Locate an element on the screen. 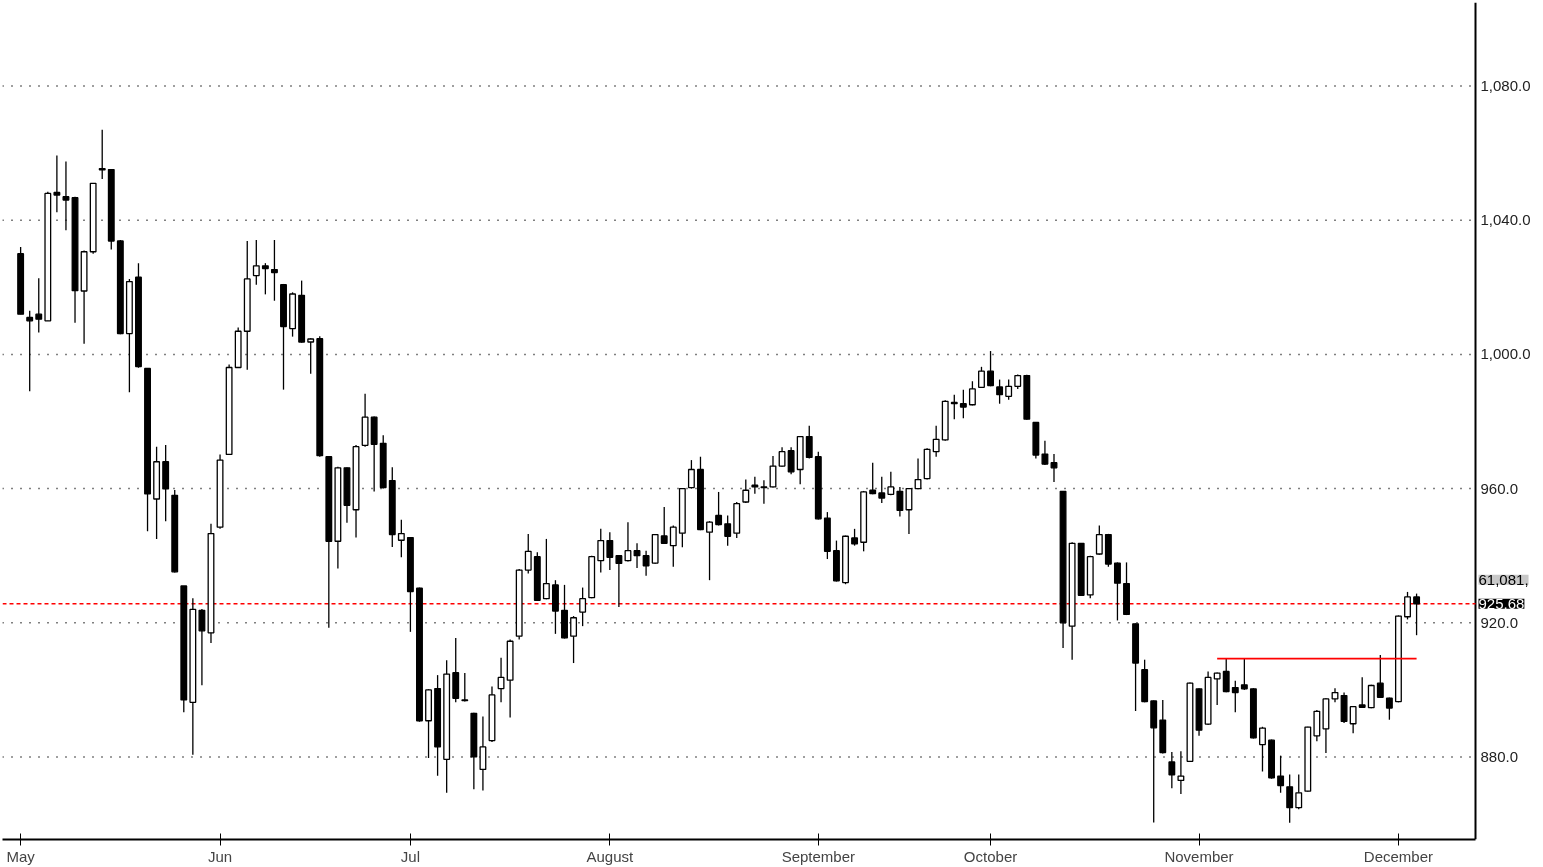 This screenshot has height=867, width=1543. x-tick-label: September is located at coordinates (818, 856).